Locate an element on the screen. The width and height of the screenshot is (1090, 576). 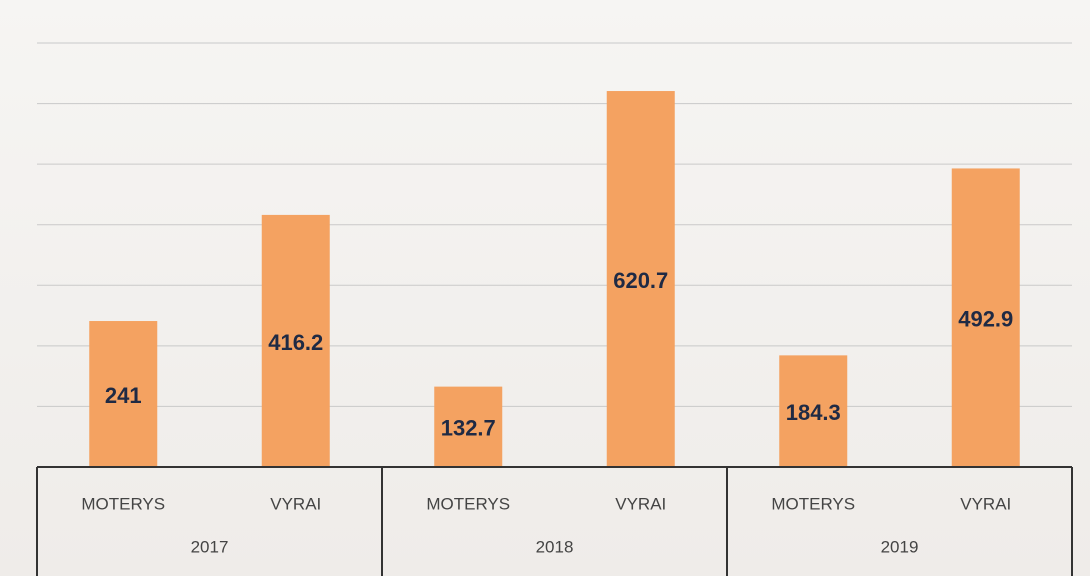
value-label: 184.3 is located at coordinates (813, 412).